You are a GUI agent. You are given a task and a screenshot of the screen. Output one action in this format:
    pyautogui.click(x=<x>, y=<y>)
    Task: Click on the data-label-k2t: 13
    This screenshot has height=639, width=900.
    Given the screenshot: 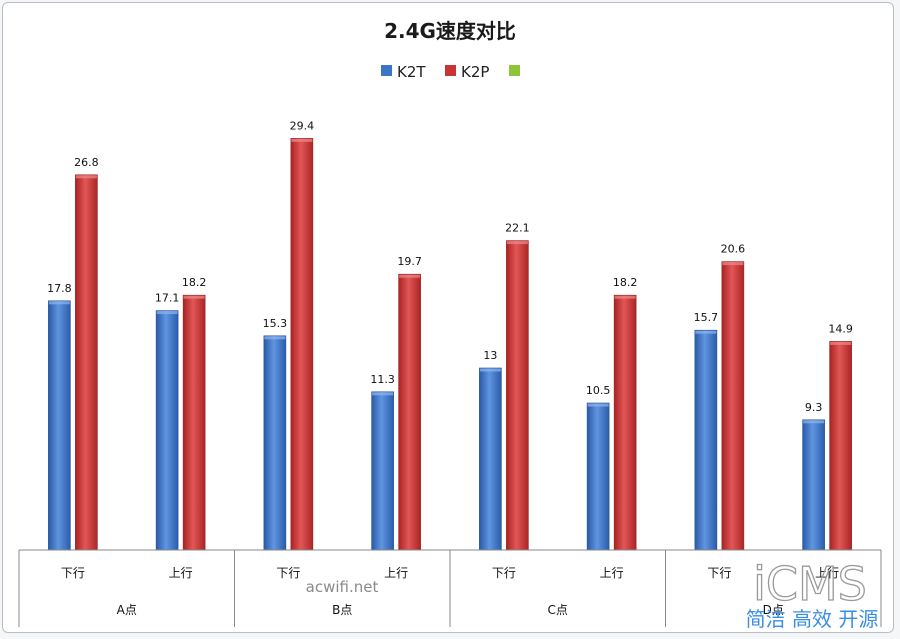 What is the action you would take?
    pyautogui.click(x=490, y=355)
    